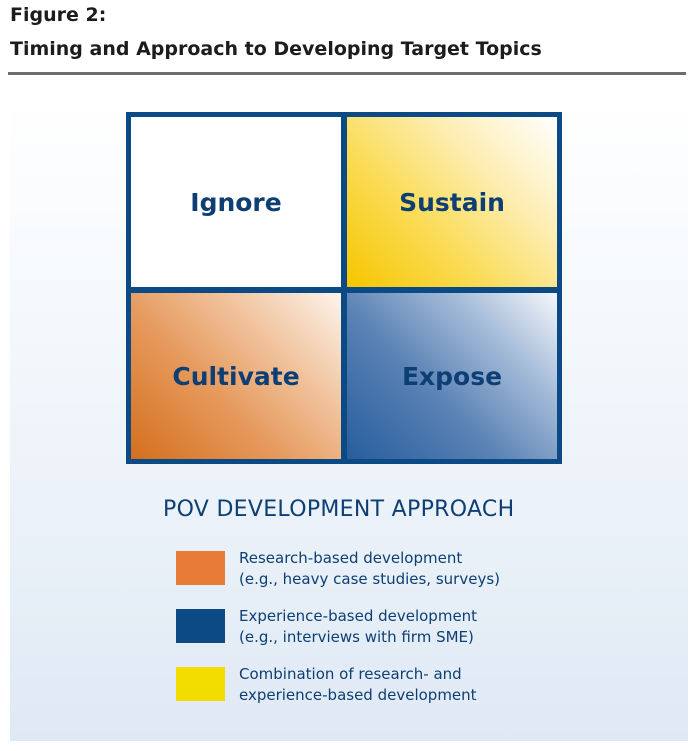 This screenshot has width=698, height=751. Describe the element at coordinates (356, 637) in the screenshot. I see `legend-experience-line2: (e.g., interviews with firm SME)` at that location.